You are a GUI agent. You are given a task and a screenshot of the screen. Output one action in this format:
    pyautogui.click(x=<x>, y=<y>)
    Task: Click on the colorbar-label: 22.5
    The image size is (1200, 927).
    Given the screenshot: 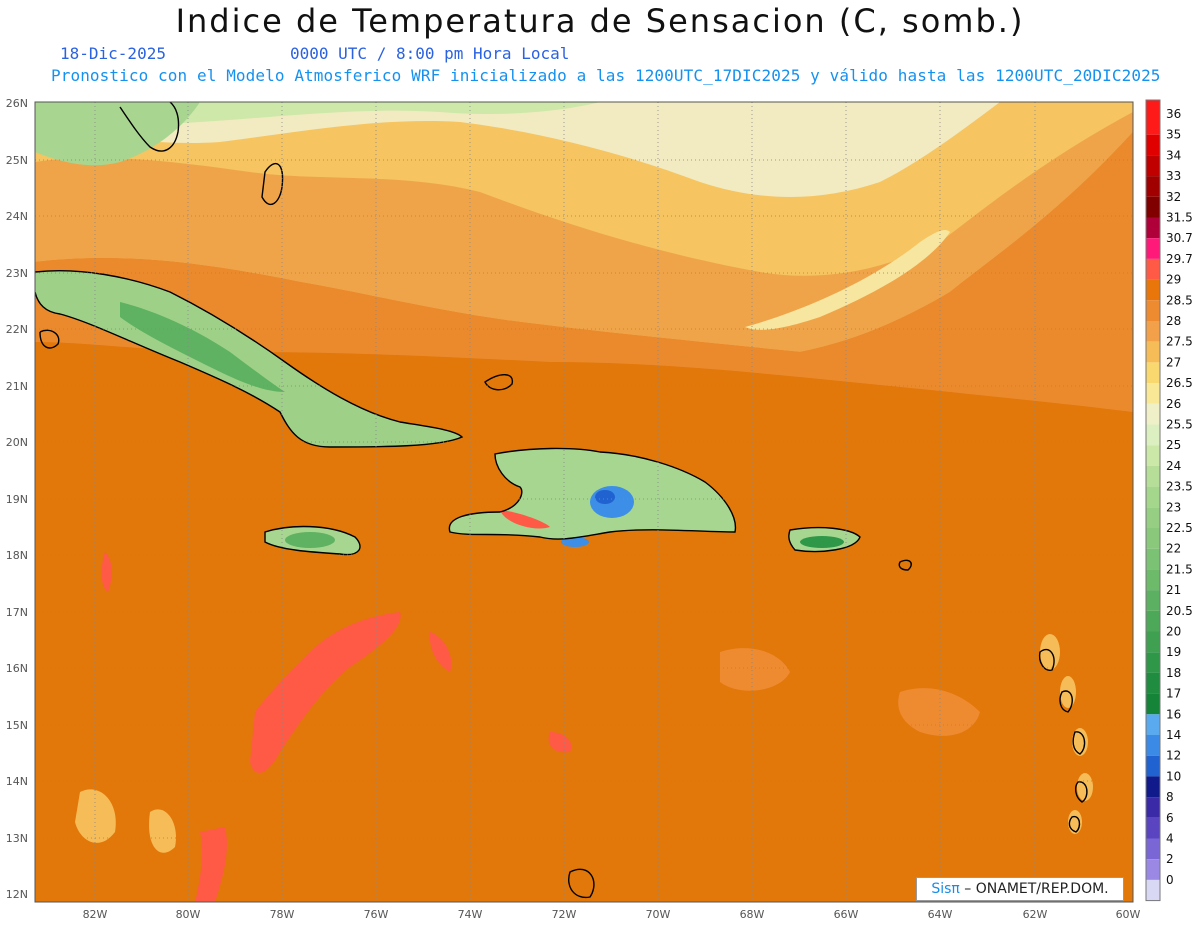 What is the action you would take?
    pyautogui.click(x=1179, y=528)
    